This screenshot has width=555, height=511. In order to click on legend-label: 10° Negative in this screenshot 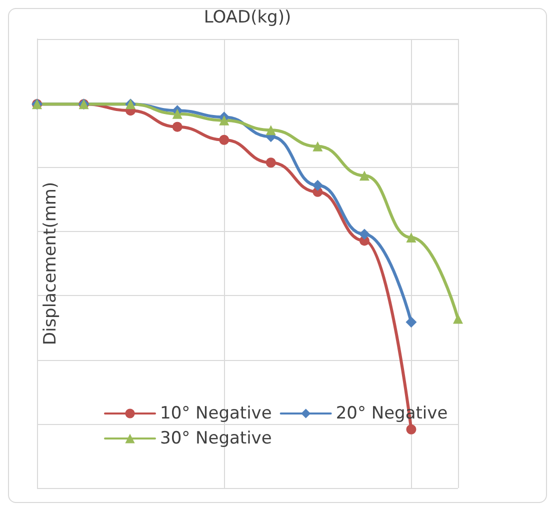, I will do `click(216, 414)`.